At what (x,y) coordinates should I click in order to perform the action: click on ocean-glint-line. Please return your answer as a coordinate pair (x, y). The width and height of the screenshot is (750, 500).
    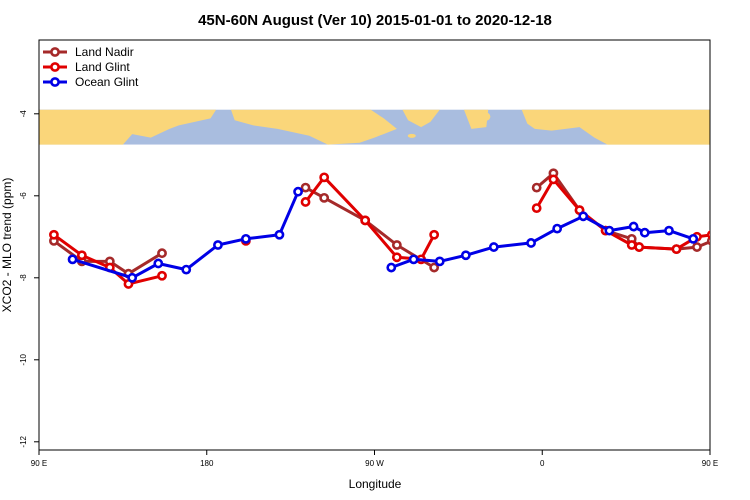
    Looking at the image, I should click on (185, 235).